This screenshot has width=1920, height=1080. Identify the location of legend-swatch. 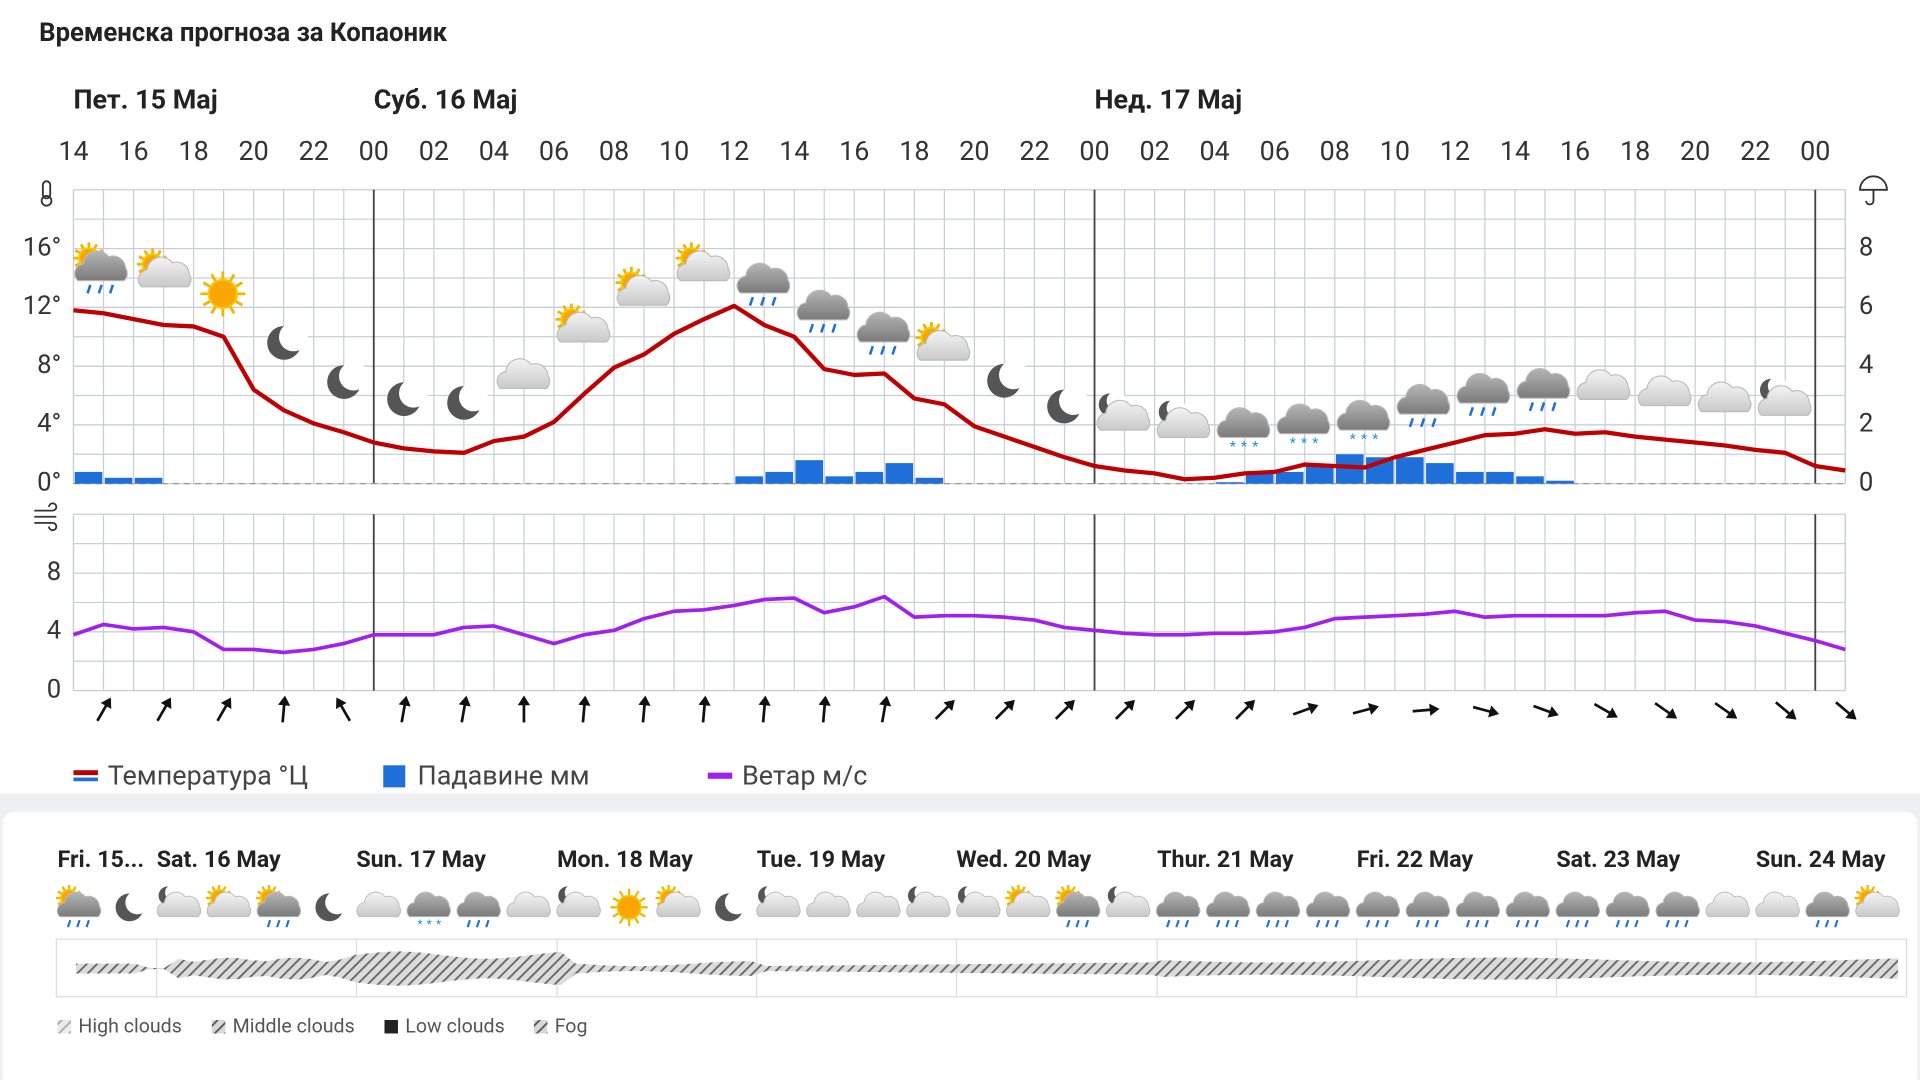
(394, 776).